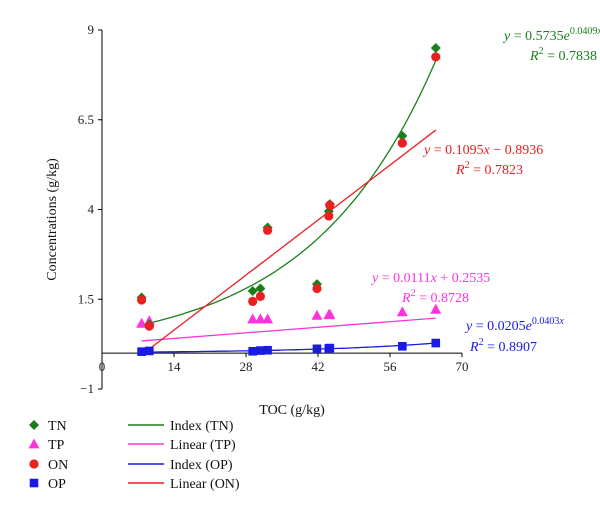 This screenshot has height=519, width=600. What do you see at coordinates (563, 55) in the screenshot?
I see `r-squared-tn: R2 = 0.7838` at bounding box center [563, 55].